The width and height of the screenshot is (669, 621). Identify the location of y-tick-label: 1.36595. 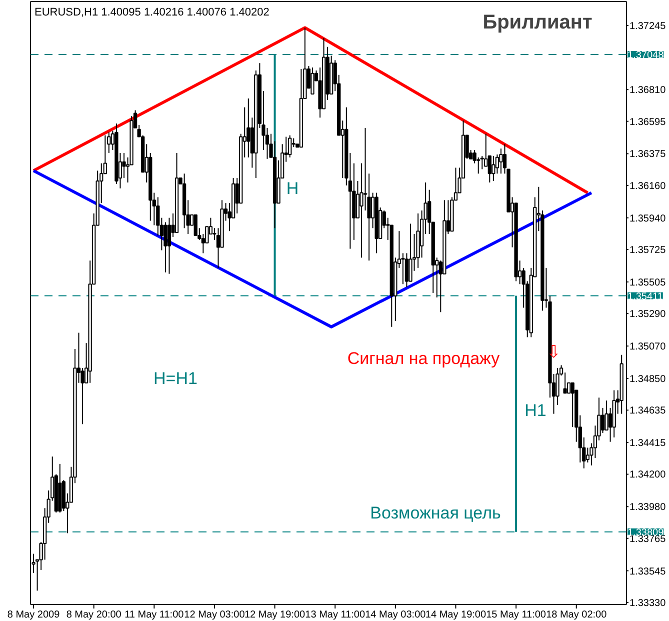
(648, 122).